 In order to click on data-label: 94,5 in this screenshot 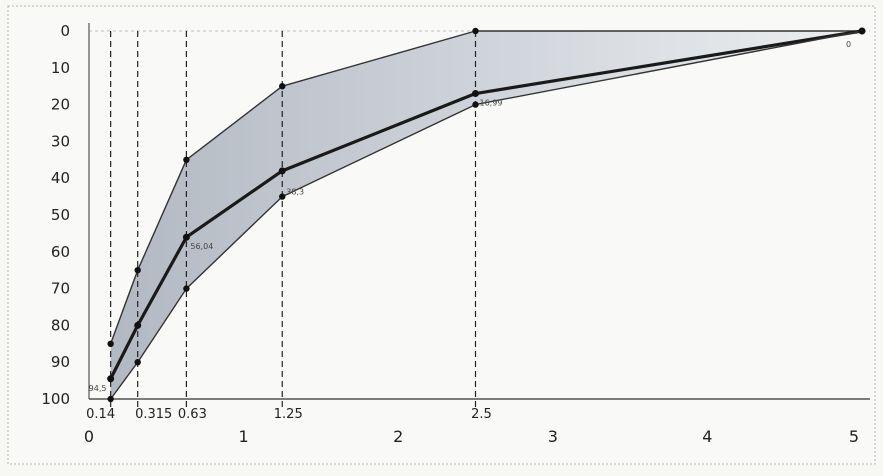, I will do `click(98, 388)`.